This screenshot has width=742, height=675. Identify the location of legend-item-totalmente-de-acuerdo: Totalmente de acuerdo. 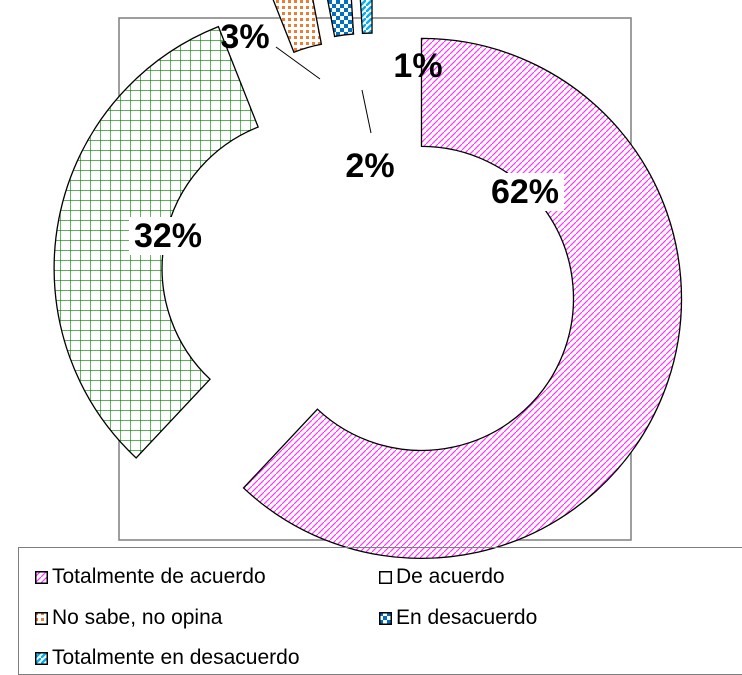
(150, 577).